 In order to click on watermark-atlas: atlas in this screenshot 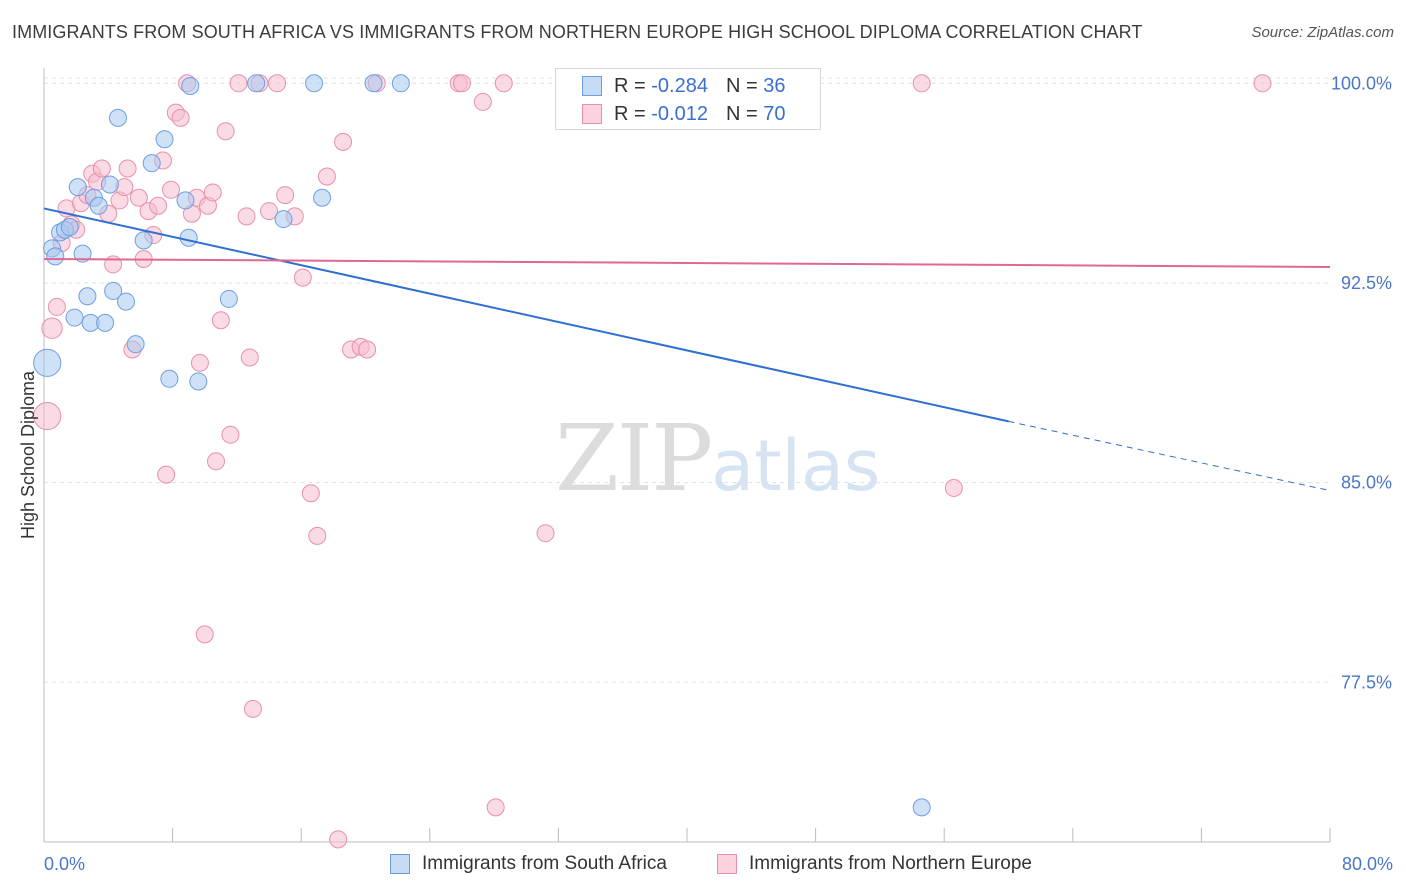, I will do `click(796, 466)`.